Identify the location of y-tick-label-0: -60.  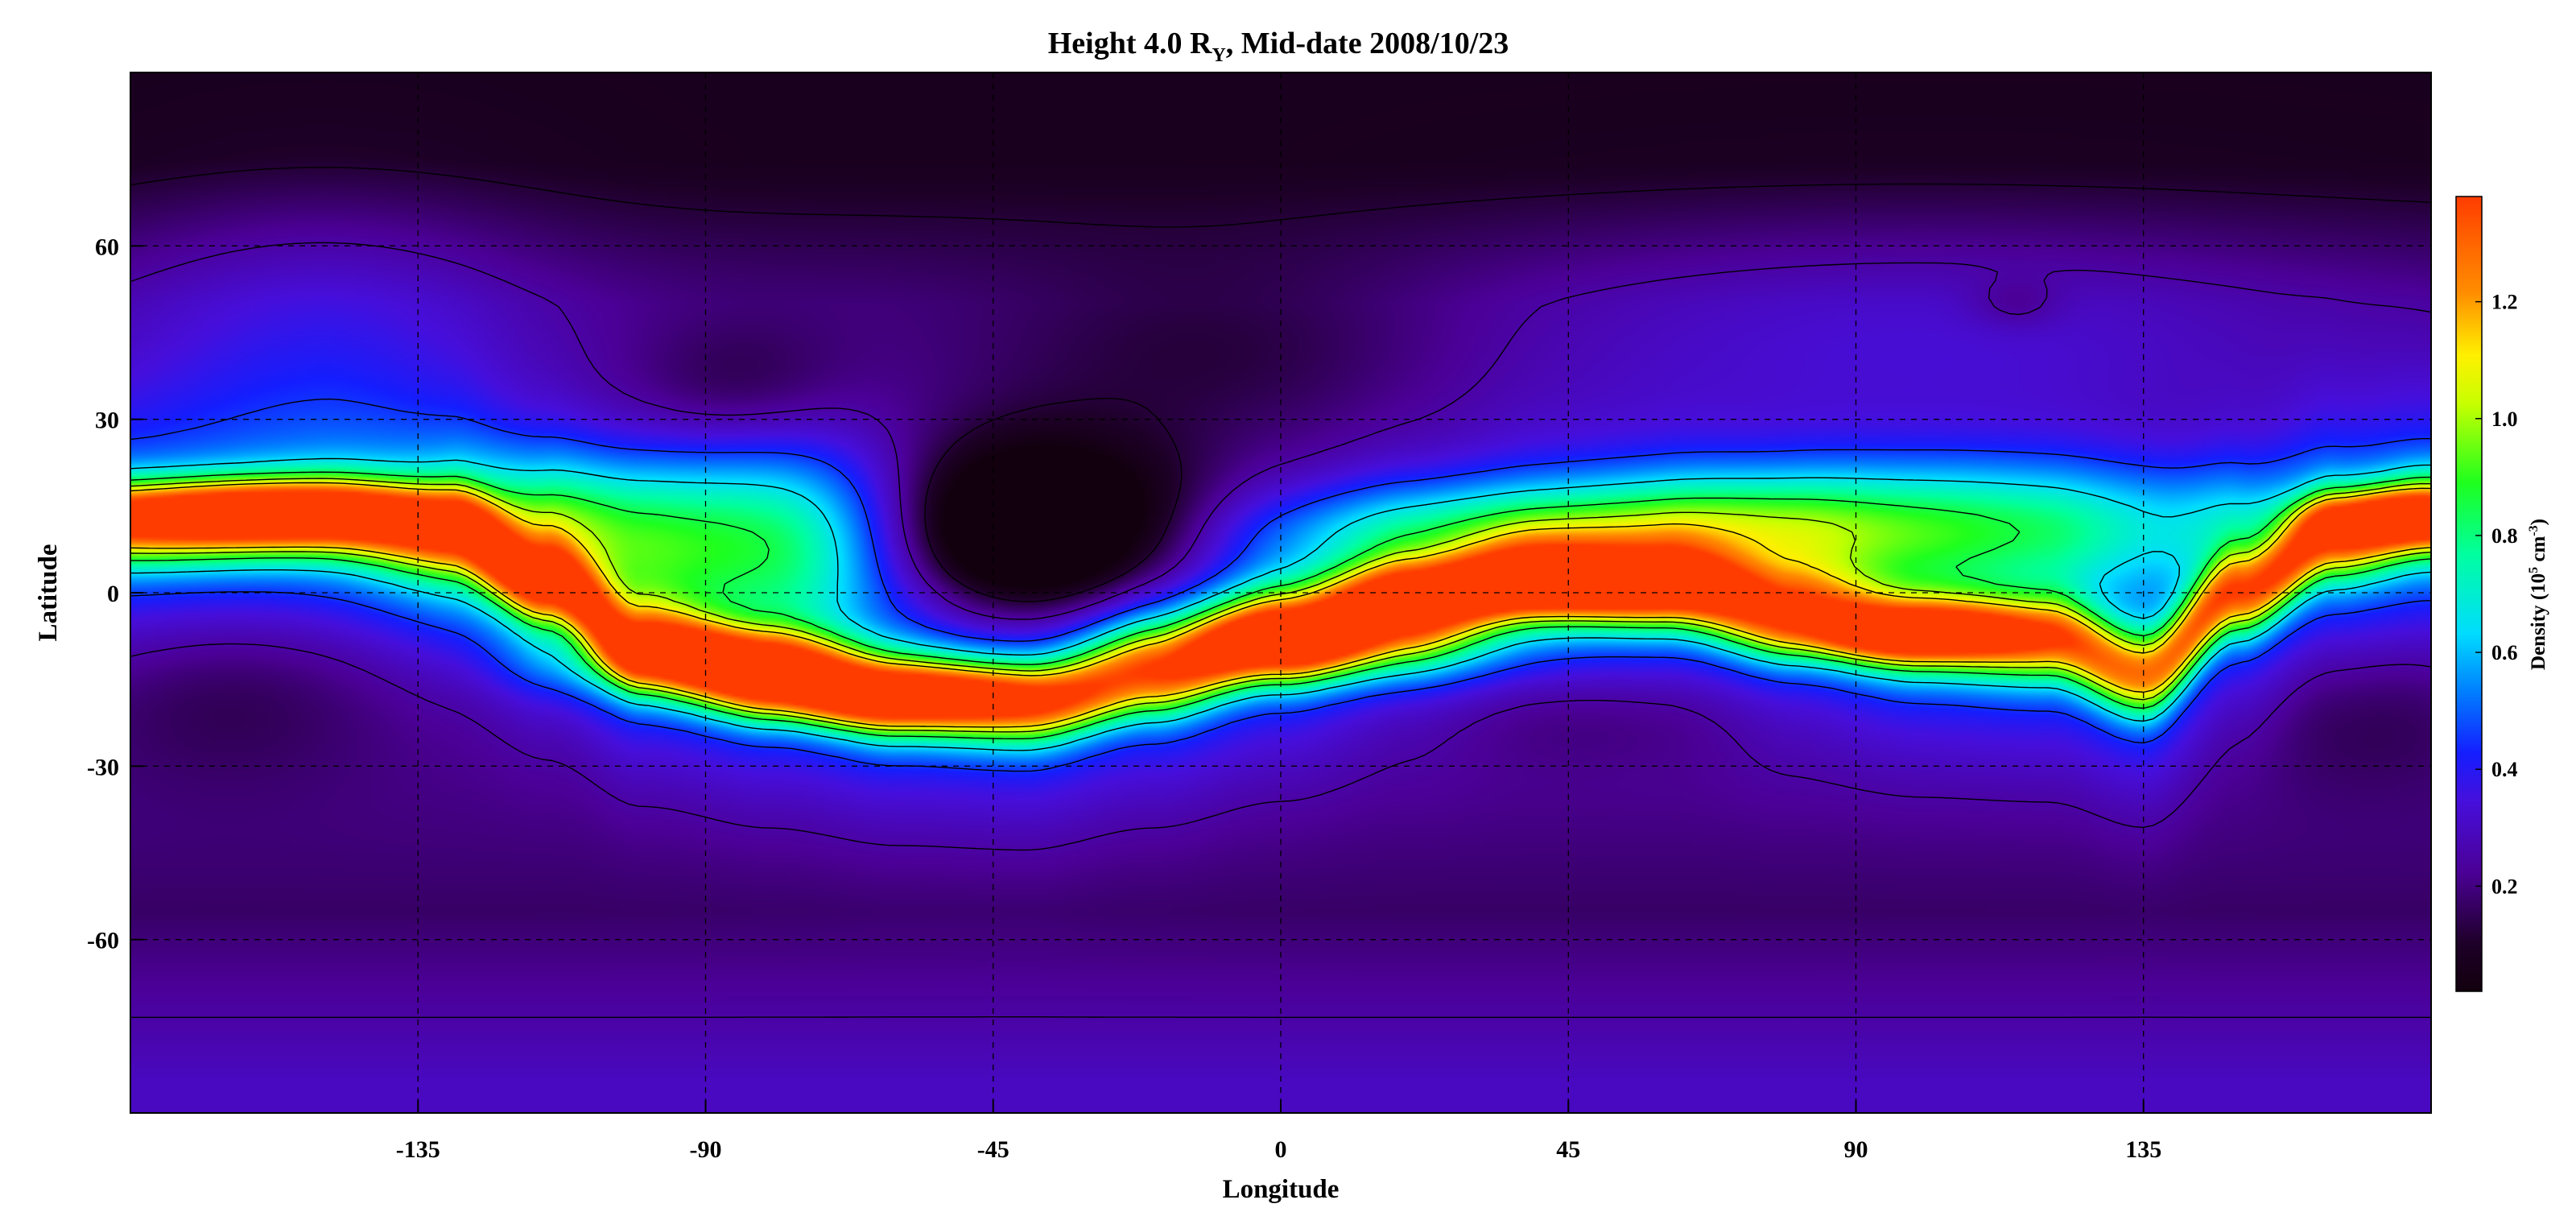
(103, 941).